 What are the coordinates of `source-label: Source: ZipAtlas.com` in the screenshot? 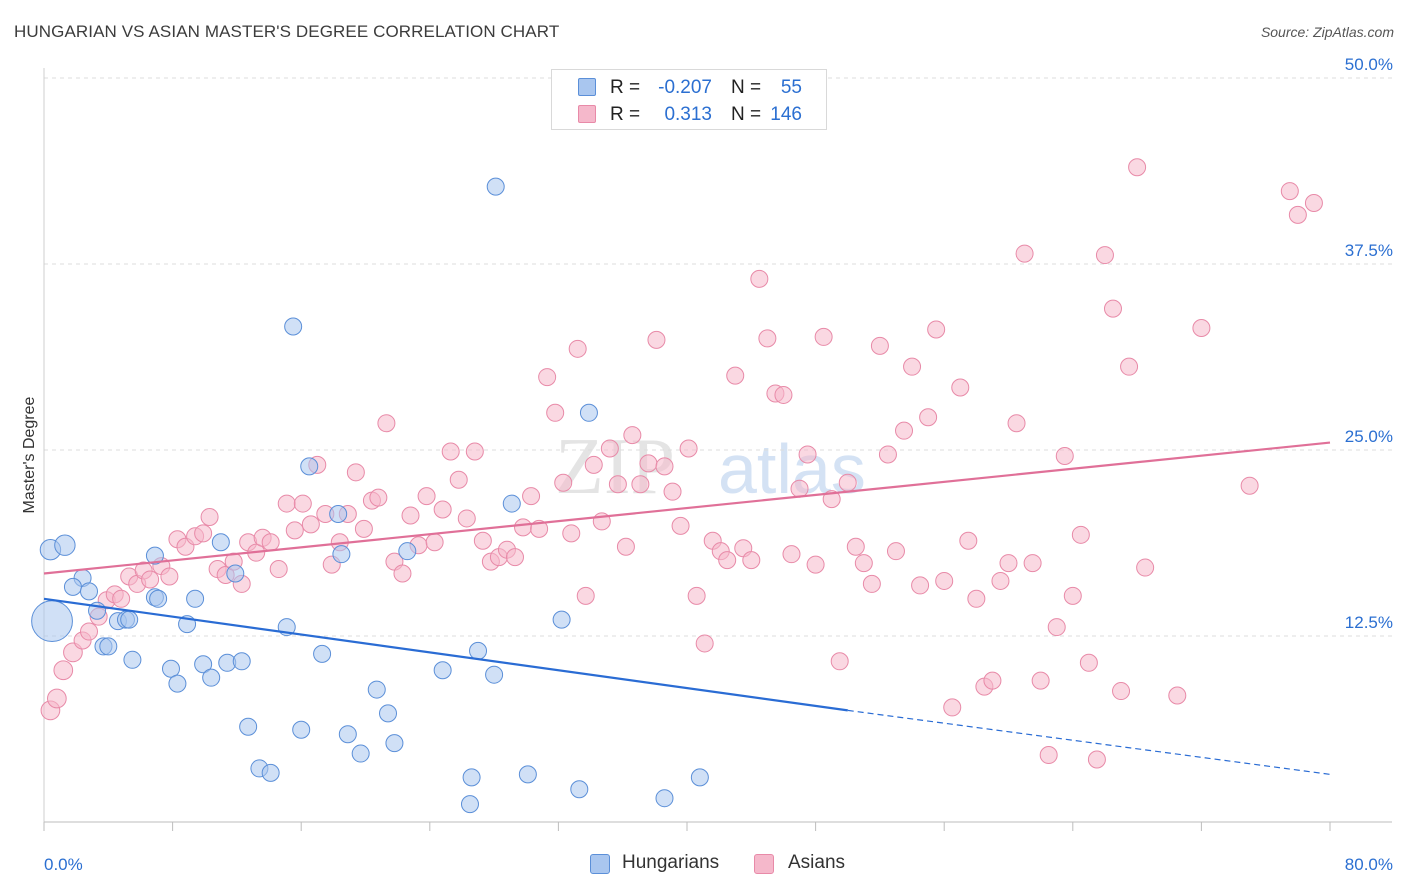 It's located at (1327, 32).